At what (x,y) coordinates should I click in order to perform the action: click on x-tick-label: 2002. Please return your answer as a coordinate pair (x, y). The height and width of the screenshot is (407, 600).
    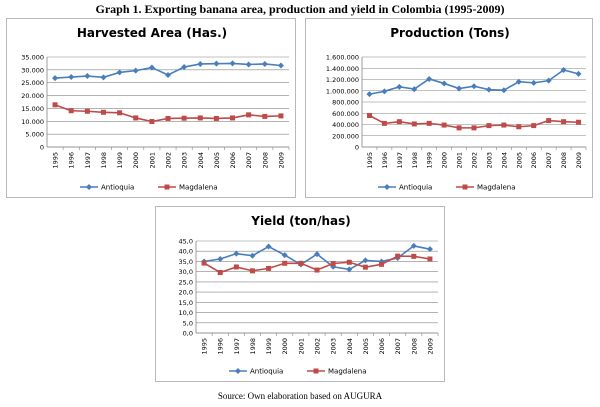
    Looking at the image, I should click on (169, 160).